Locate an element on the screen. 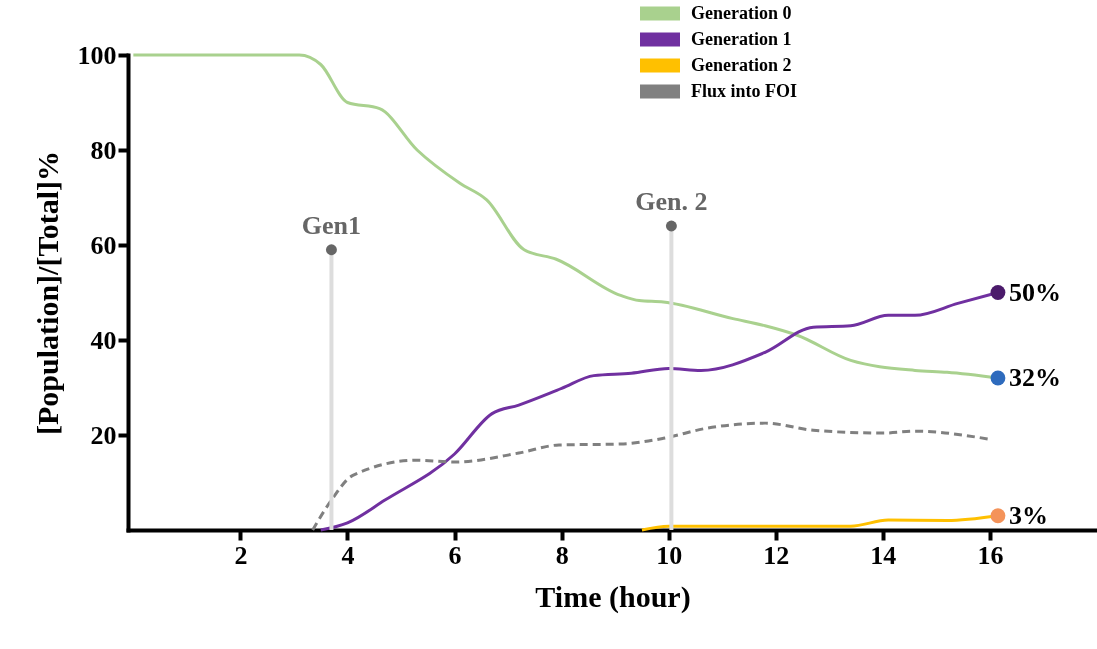 The height and width of the screenshot is (649, 1097). y-tick-label: 40 is located at coordinates (103, 340).